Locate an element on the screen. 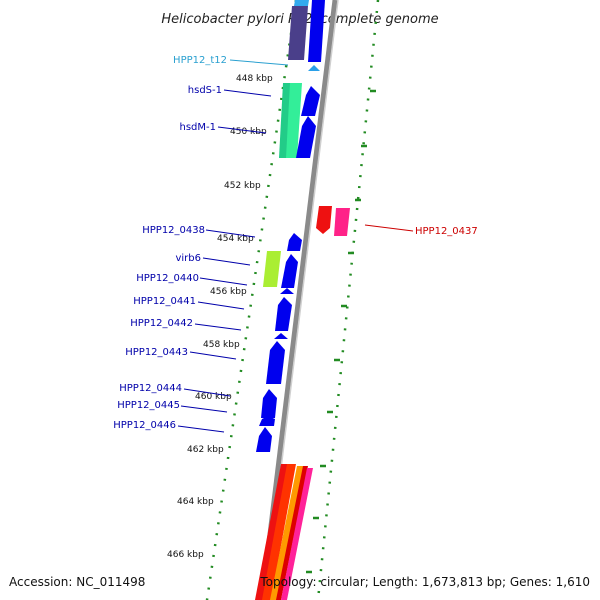 The width and height of the screenshot is (600, 600). gene-bottom-red2 is located at coordinates (279, 532).